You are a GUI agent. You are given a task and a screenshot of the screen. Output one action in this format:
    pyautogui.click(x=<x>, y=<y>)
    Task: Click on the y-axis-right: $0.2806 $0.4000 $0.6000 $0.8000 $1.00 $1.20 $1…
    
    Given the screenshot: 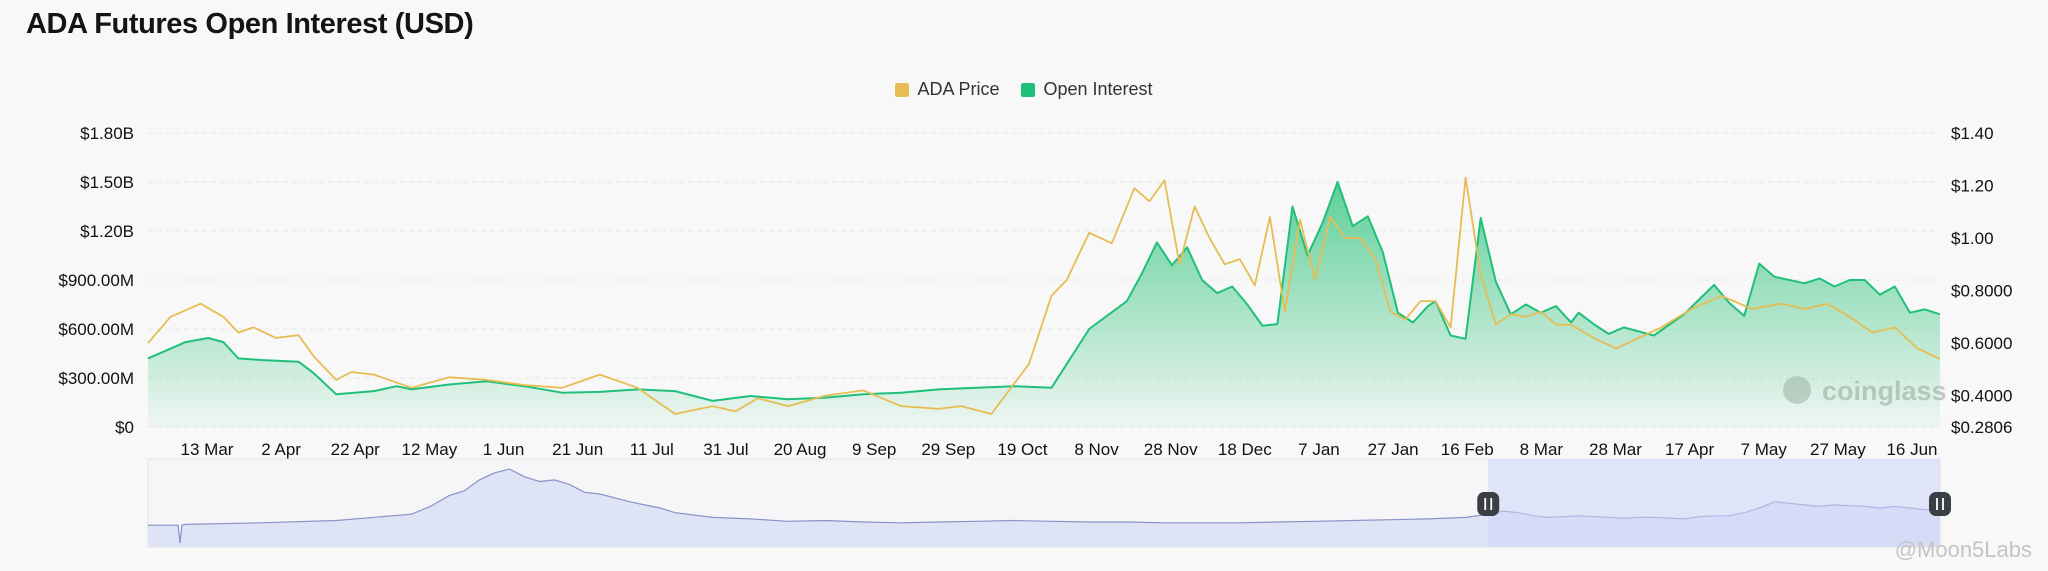 What is the action you would take?
    pyautogui.click(x=1981, y=280)
    